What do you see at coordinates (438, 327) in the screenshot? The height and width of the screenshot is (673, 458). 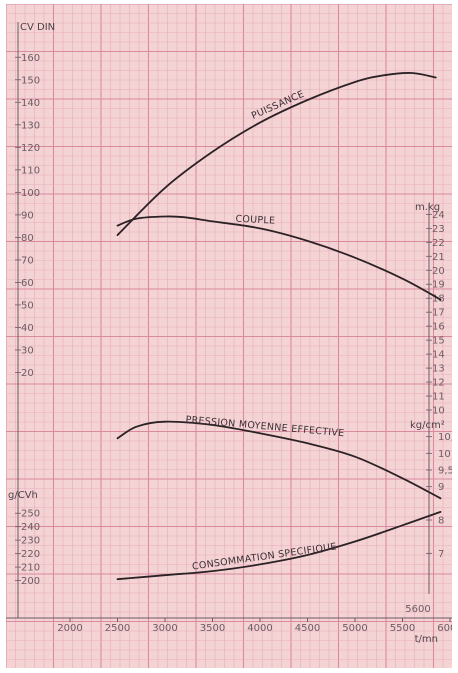 I see `y-tick-label-mkg: 16` at bounding box center [438, 327].